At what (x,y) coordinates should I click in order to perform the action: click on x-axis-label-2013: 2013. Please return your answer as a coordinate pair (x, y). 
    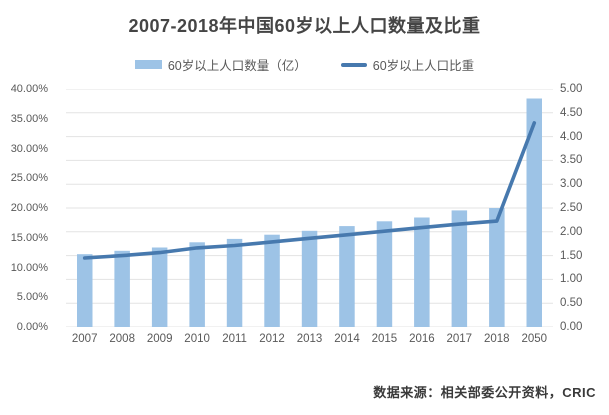
    Looking at the image, I should click on (309, 339).